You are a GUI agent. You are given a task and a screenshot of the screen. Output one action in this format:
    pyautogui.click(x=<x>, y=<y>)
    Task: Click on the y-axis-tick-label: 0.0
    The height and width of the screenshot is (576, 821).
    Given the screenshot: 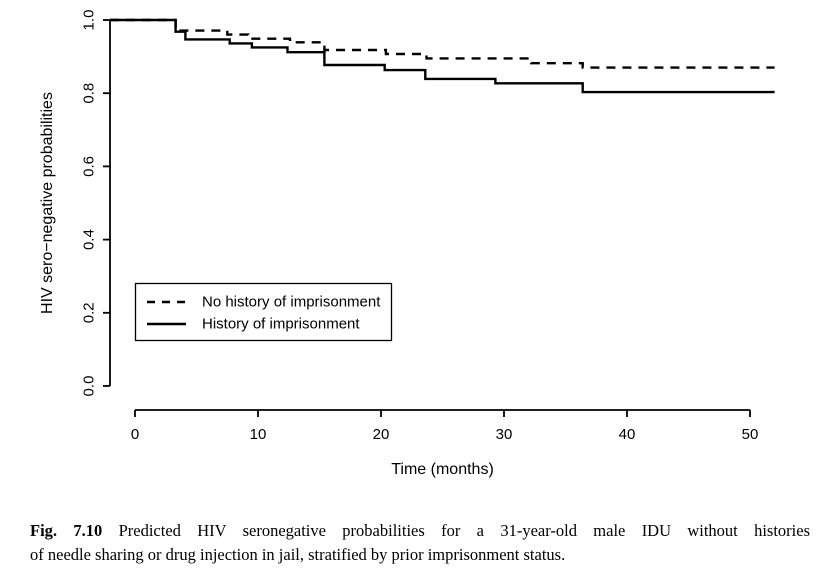 What is the action you would take?
    pyautogui.click(x=89, y=386)
    